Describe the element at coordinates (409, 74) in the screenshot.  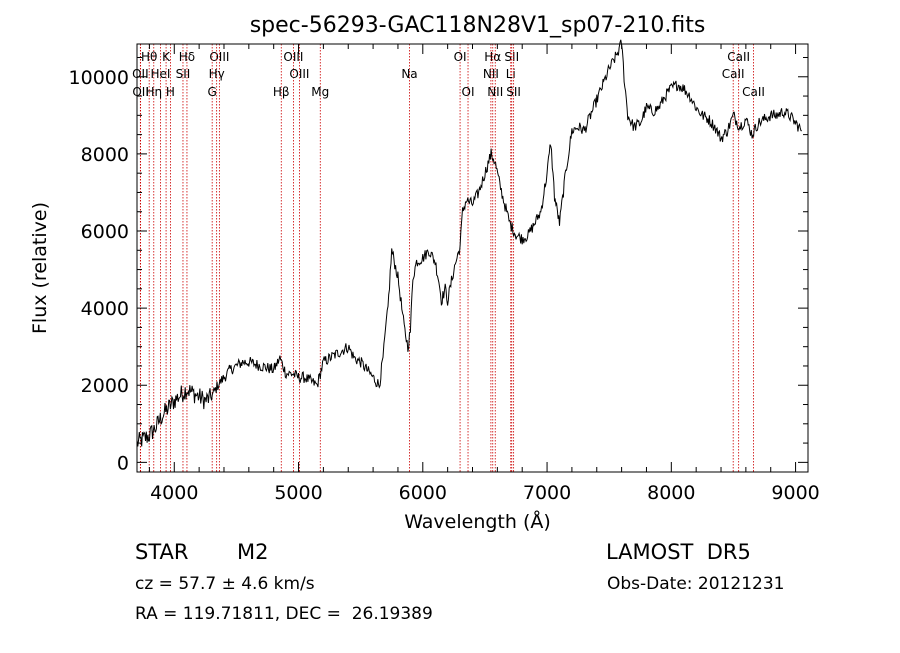
I see `spectral-line-label: Na` at that location.